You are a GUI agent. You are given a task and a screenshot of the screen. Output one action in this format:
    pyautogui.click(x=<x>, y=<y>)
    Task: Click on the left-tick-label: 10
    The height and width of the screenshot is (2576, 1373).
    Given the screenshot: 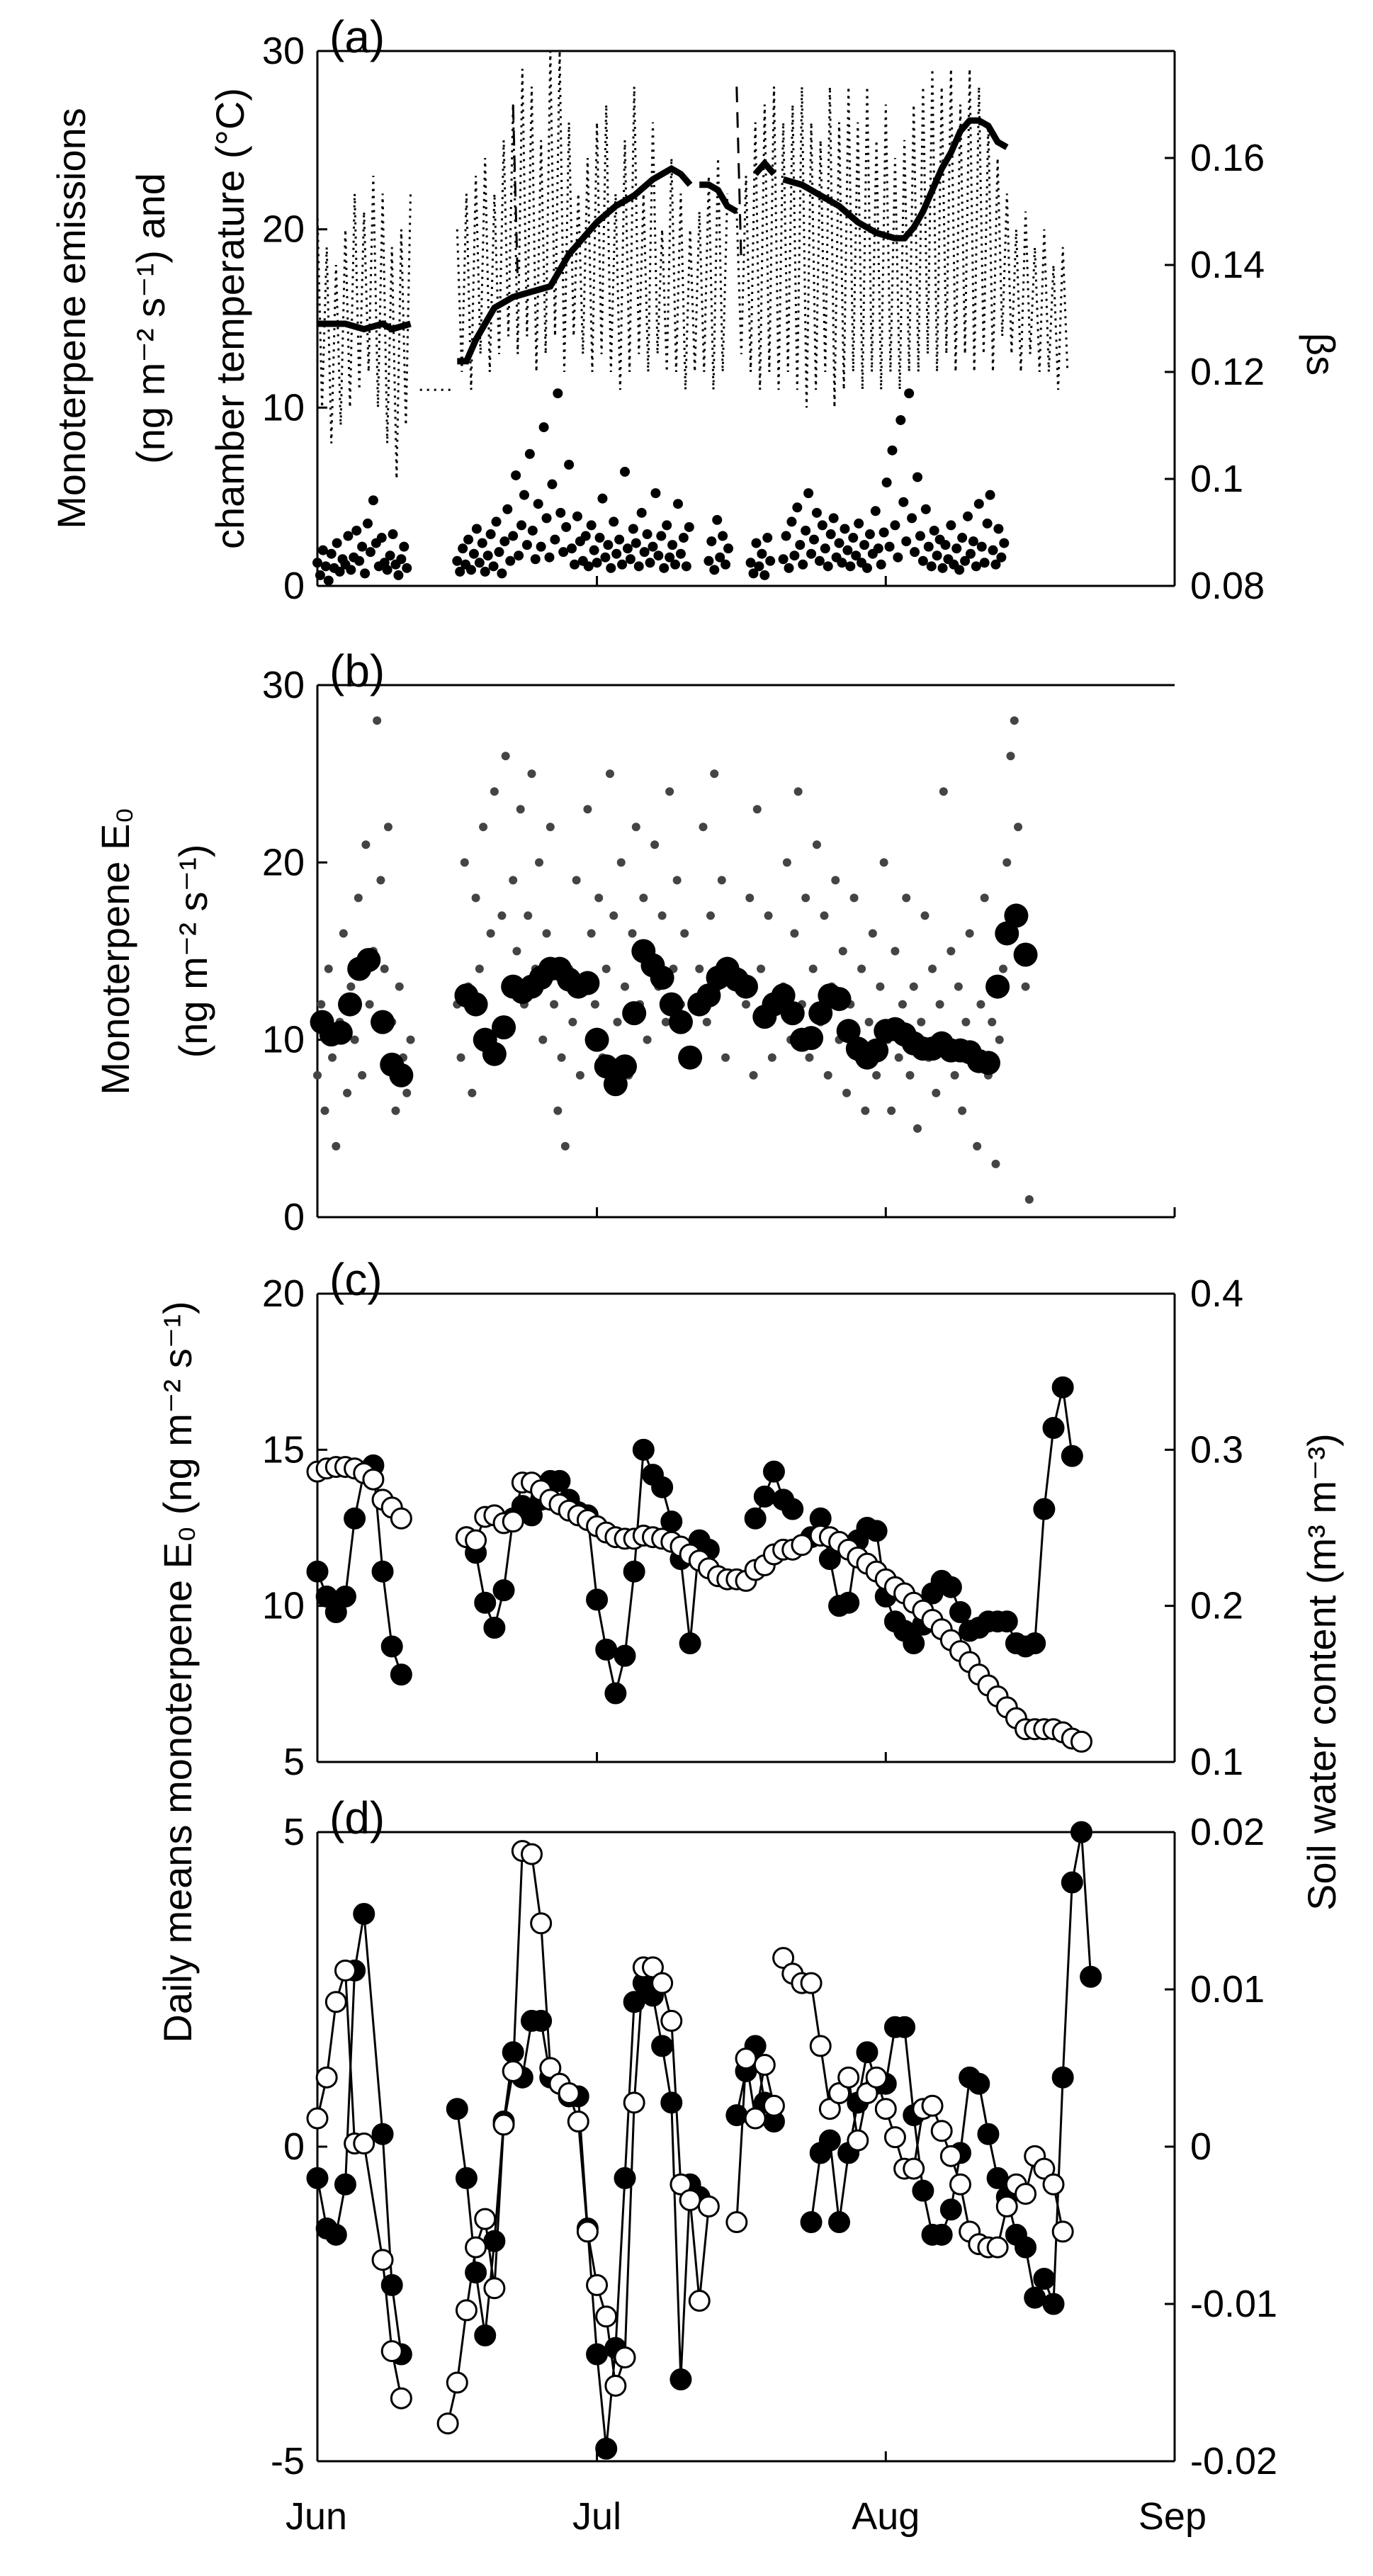 What is the action you would take?
    pyautogui.click(x=283, y=1040)
    